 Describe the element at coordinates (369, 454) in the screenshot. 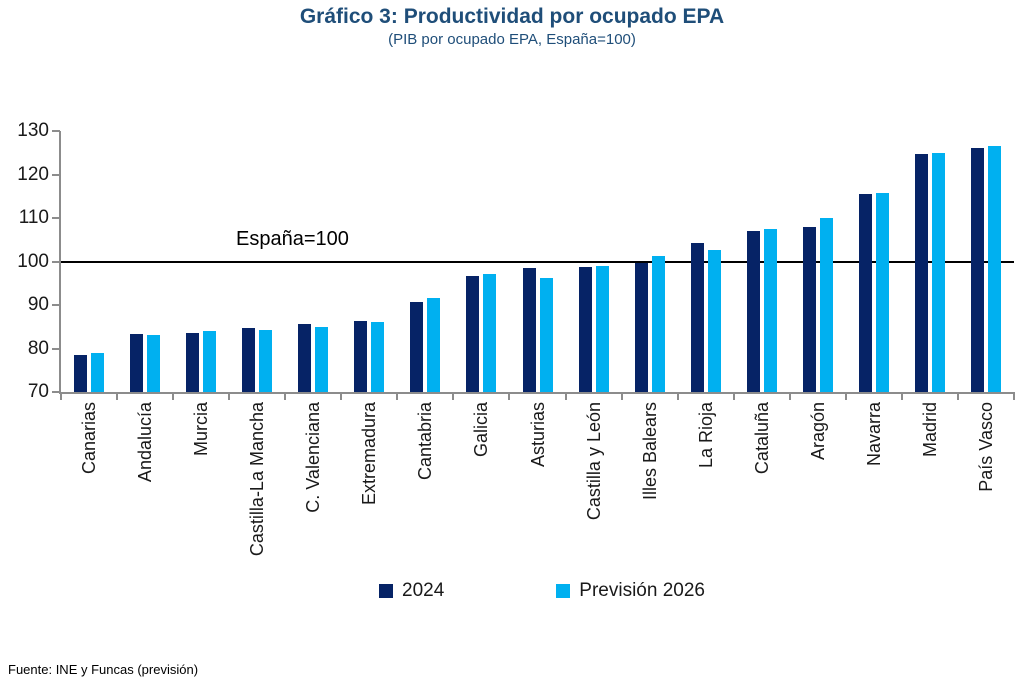

I see `x-category-label-extremadura: Extremadura` at that location.